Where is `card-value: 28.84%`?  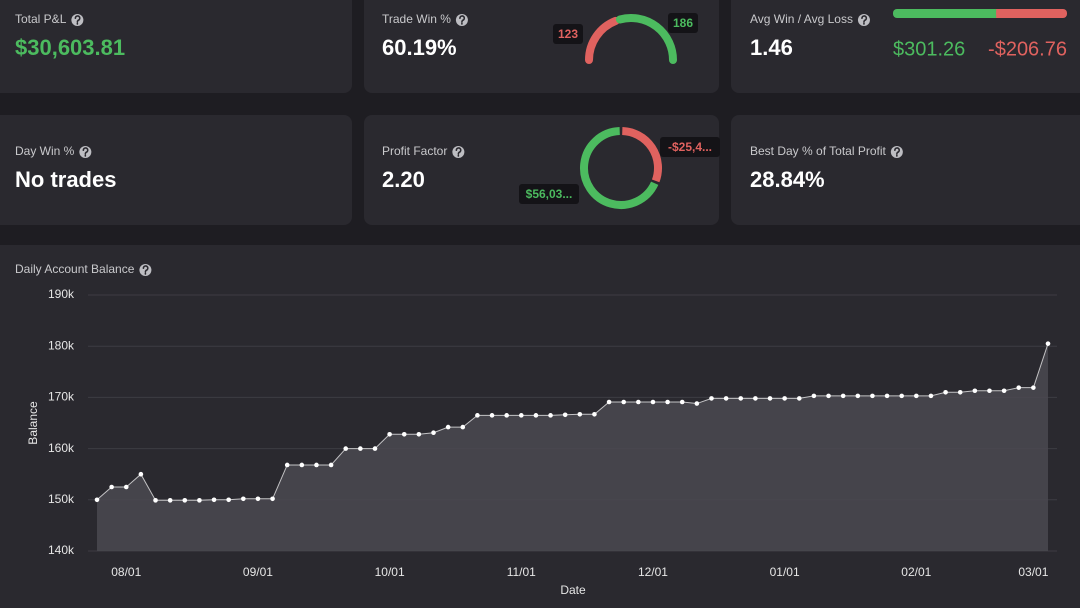
card-value: 28.84% is located at coordinates (787, 179).